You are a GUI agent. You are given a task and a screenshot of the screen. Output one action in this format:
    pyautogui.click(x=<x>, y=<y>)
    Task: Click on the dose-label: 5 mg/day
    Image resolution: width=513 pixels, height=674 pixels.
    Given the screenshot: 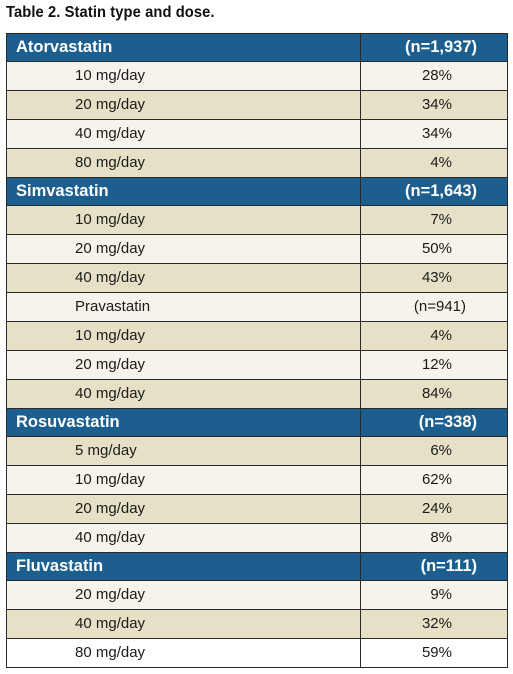 What is the action you would take?
    pyautogui.click(x=183, y=451)
    